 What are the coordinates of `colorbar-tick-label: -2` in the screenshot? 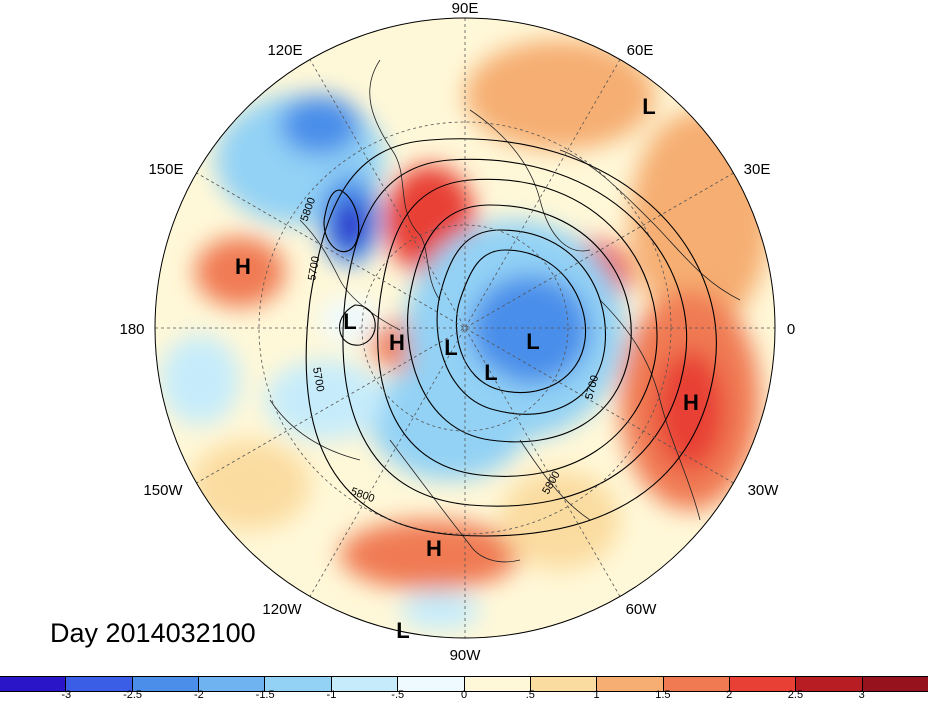 It's located at (198, 695).